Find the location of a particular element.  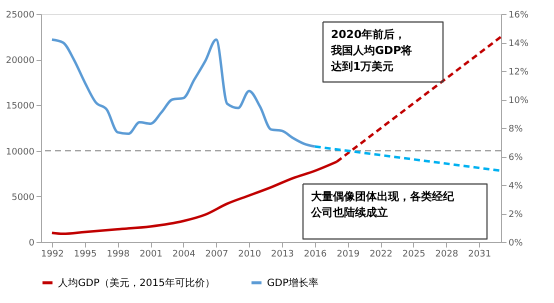

legend-label: 人均GDP（美元，2015年可比价） is located at coordinates (136, 282).